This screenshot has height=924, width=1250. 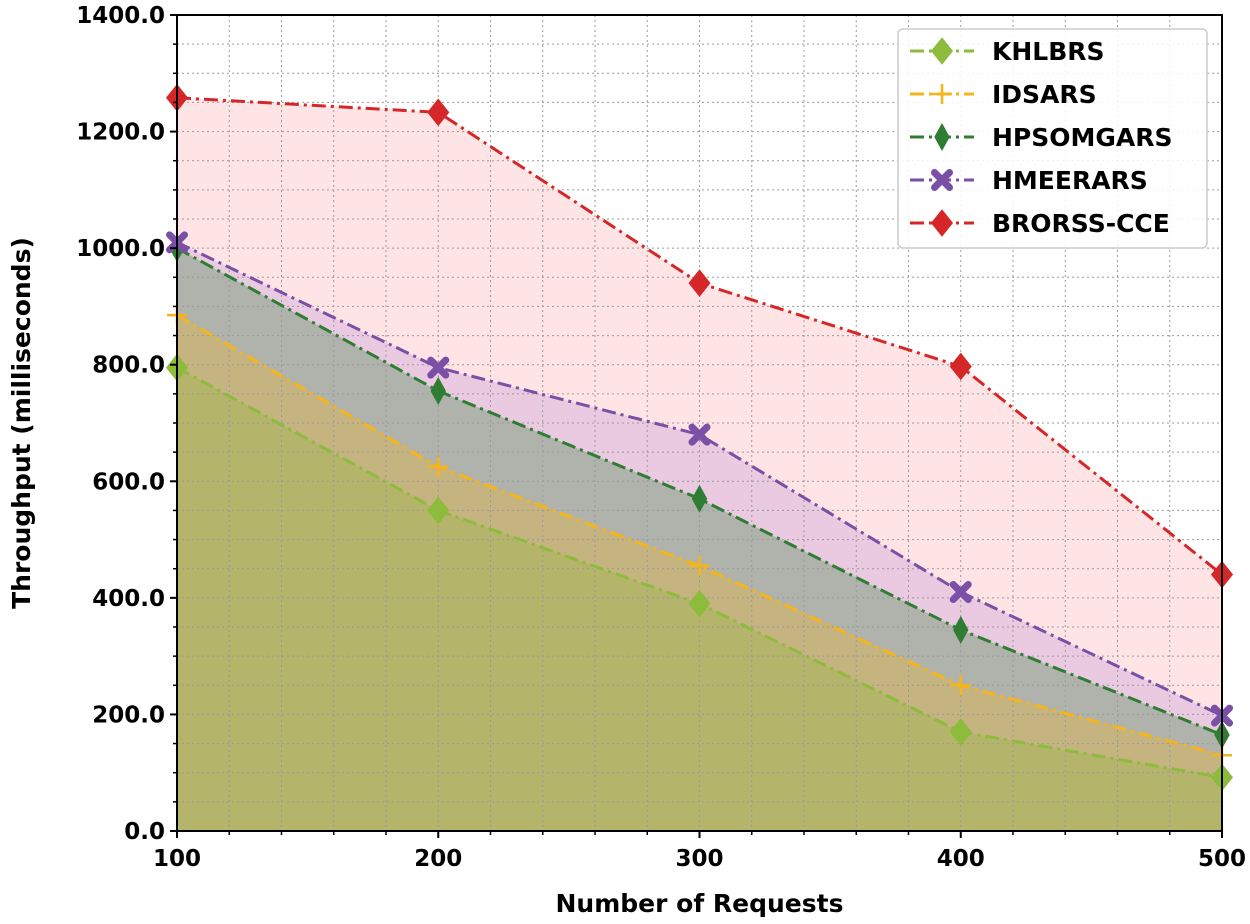 What do you see at coordinates (144, 832) in the screenshot?
I see `y-tick-label: 0.0` at bounding box center [144, 832].